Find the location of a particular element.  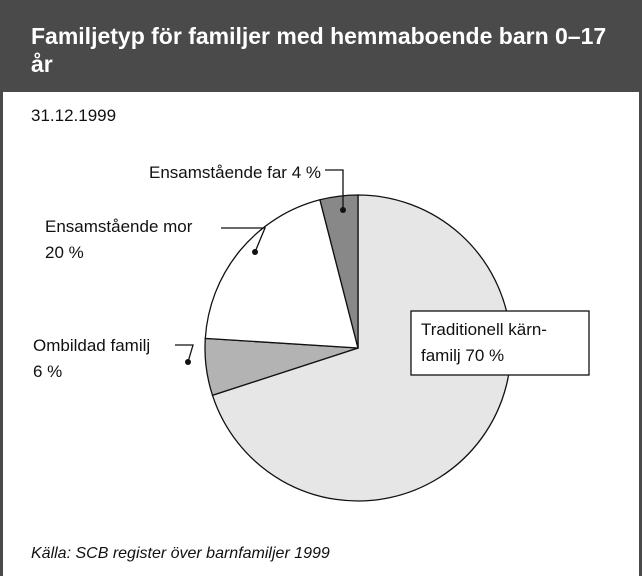

chart-subtitle: 31.12.1999 is located at coordinates (74, 115).